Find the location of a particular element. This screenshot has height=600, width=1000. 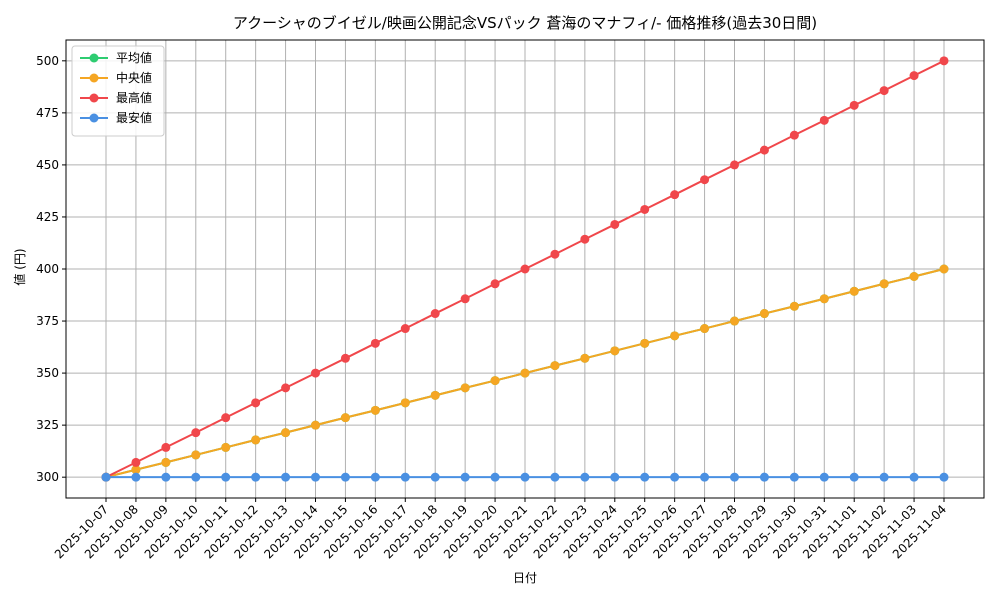

y-tick-label: 425 is located at coordinates (47, 217).